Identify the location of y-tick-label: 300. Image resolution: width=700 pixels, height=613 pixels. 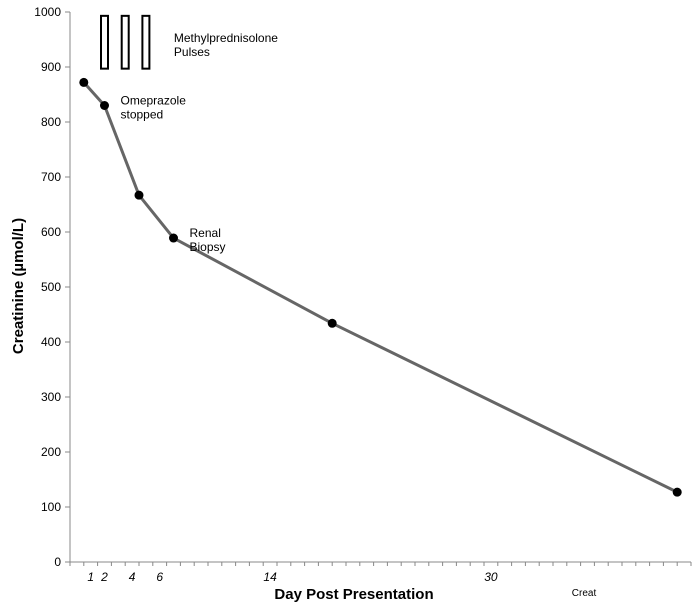
(51, 397).